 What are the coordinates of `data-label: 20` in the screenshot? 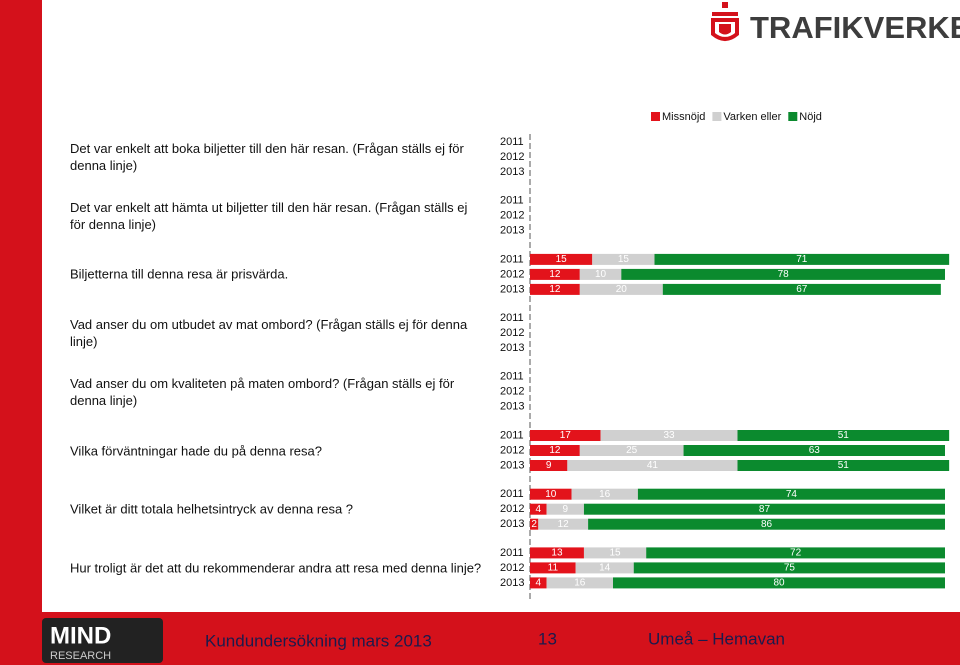 It's located at (622, 289).